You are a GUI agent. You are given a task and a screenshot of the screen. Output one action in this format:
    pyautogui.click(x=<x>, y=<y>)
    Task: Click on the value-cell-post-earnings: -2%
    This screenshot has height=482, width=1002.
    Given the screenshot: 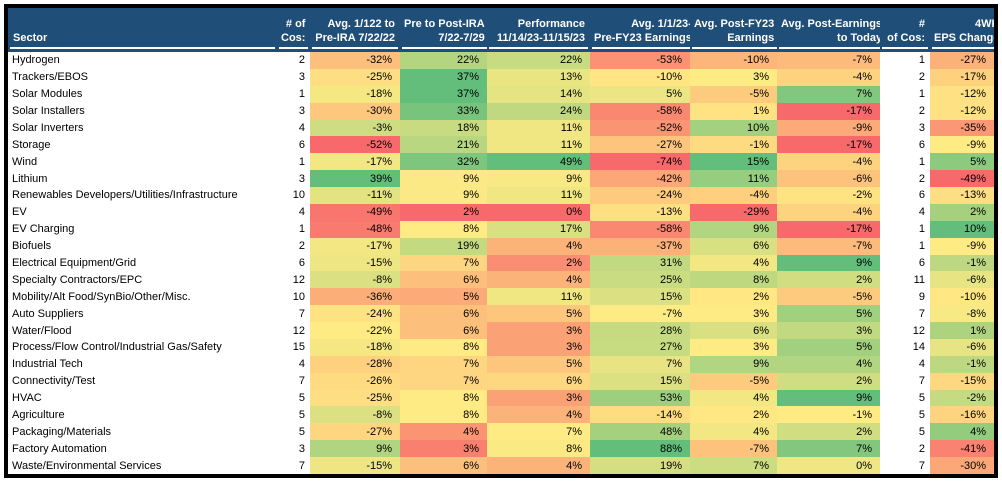 What is the action you would take?
    pyautogui.click(x=828, y=195)
    